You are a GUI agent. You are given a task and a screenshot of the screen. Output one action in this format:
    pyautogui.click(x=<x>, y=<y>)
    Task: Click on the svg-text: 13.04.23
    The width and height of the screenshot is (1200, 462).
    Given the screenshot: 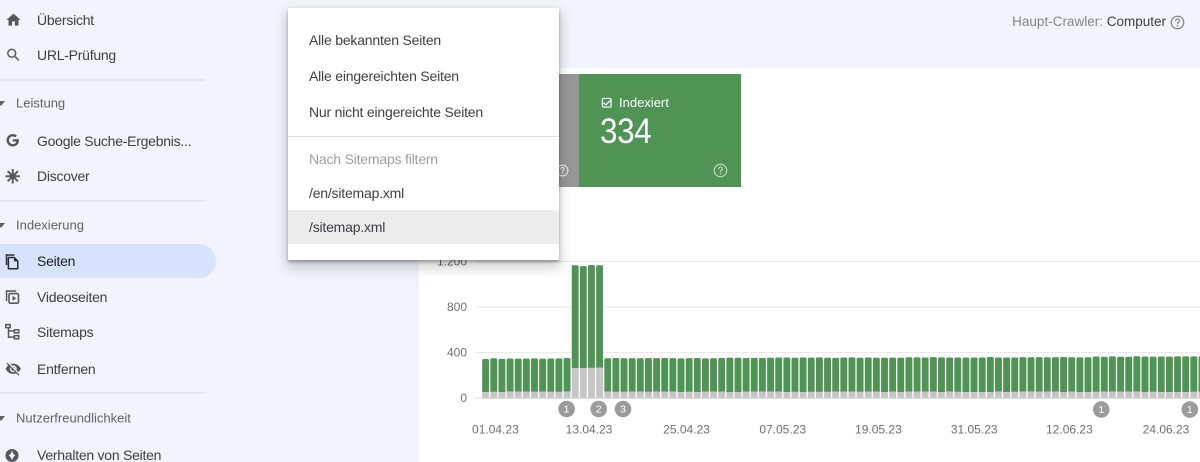 What is the action you would take?
    pyautogui.click(x=589, y=429)
    